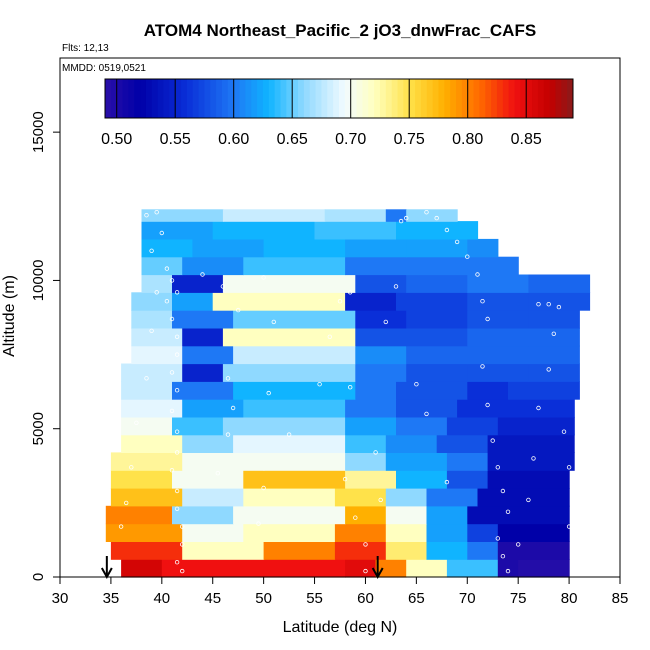 This screenshot has height=650, width=650. What do you see at coordinates (365, 598) in the screenshot?
I see `x-tick-label: 60` at bounding box center [365, 598].